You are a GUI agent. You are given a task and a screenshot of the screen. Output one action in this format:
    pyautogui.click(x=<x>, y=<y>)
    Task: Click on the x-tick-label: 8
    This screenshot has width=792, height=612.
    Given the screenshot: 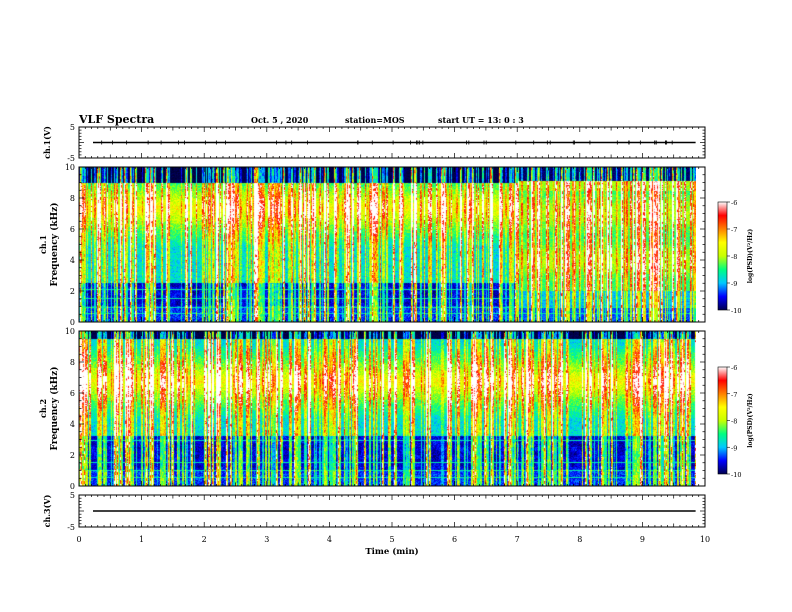 What is the action you would take?
    pyautogui.click(x=579, y=539)
    